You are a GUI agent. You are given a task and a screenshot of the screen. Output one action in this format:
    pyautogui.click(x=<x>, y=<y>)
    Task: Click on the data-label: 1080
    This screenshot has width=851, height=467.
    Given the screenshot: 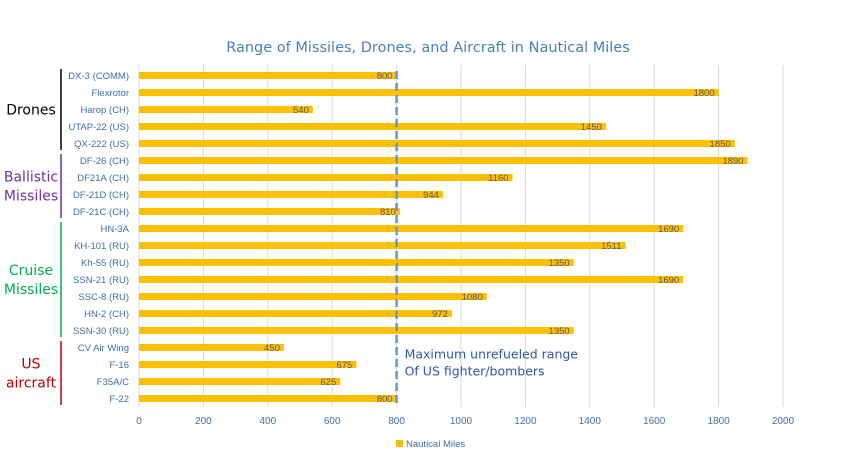 What is the action you would take?
    pyautogui.click(x=472, y=297)
    